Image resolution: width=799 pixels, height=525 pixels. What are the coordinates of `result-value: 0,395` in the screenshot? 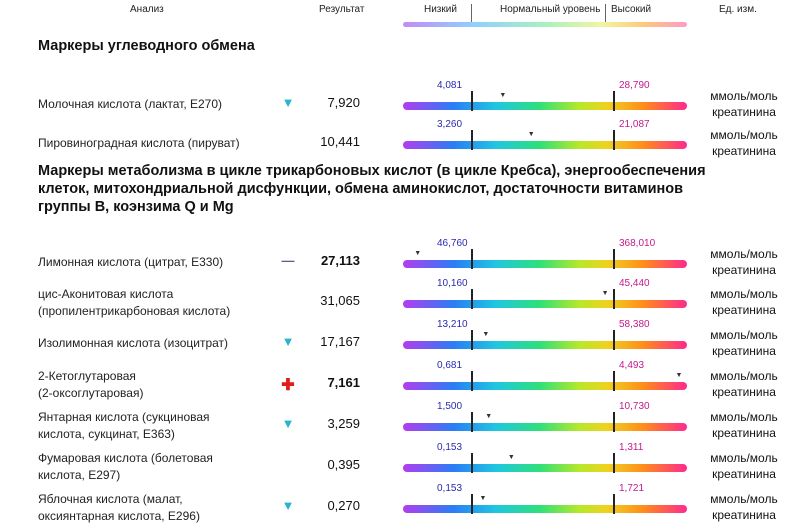 It's located at (343, 464).